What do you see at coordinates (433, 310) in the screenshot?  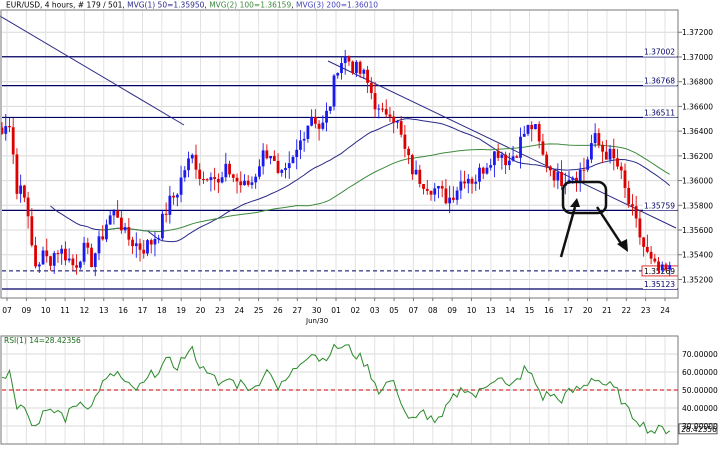 I see `time-tick-label: 08` at bounding box center [433, 310].